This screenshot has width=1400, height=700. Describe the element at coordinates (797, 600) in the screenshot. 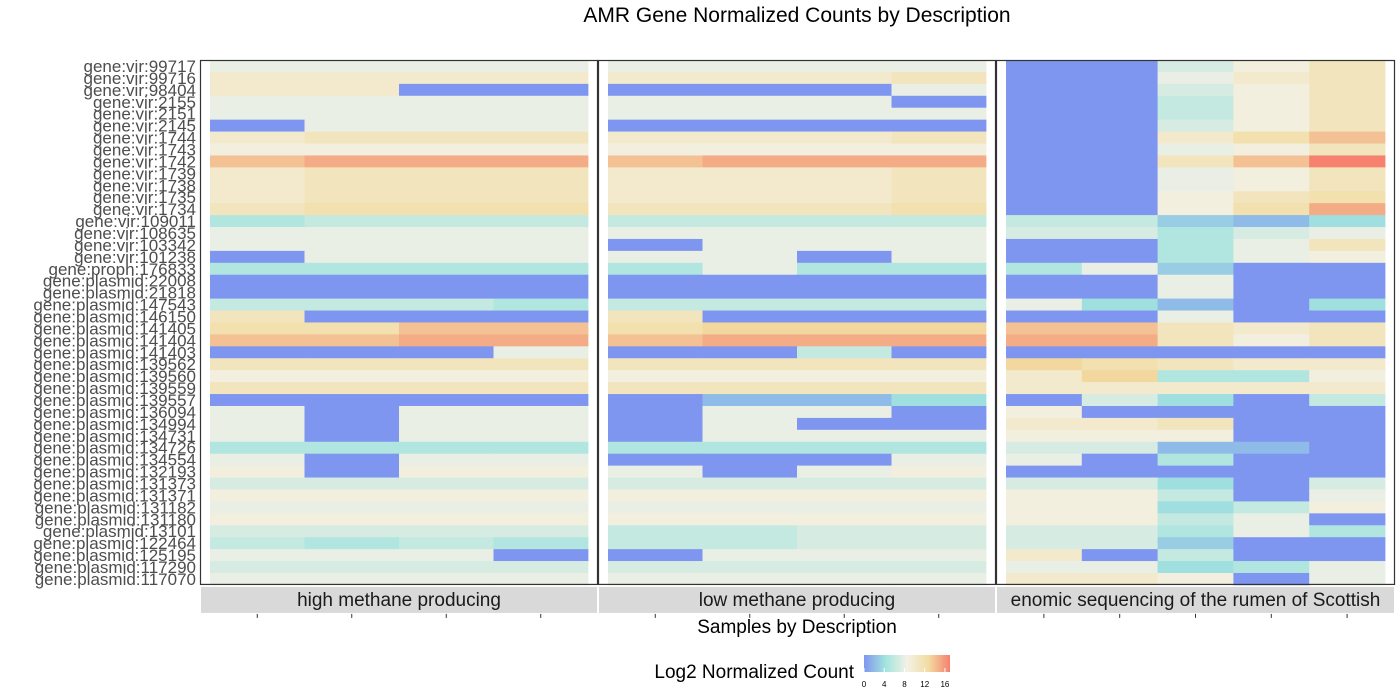

I see `facet-strip-label: low methane producing` at that location.